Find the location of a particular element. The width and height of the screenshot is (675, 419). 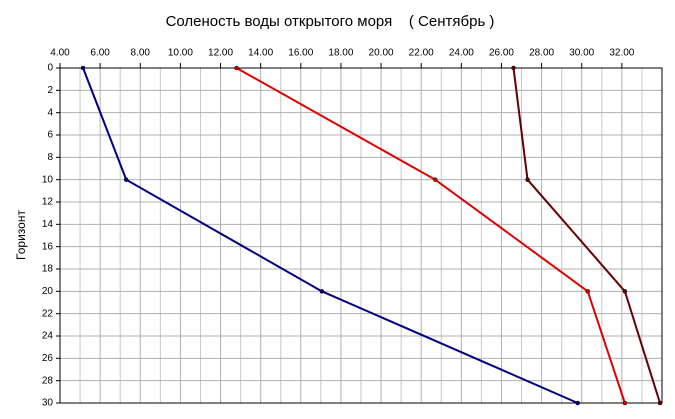

x-tick-label: 20.00 is located at coordinates (381, 53).